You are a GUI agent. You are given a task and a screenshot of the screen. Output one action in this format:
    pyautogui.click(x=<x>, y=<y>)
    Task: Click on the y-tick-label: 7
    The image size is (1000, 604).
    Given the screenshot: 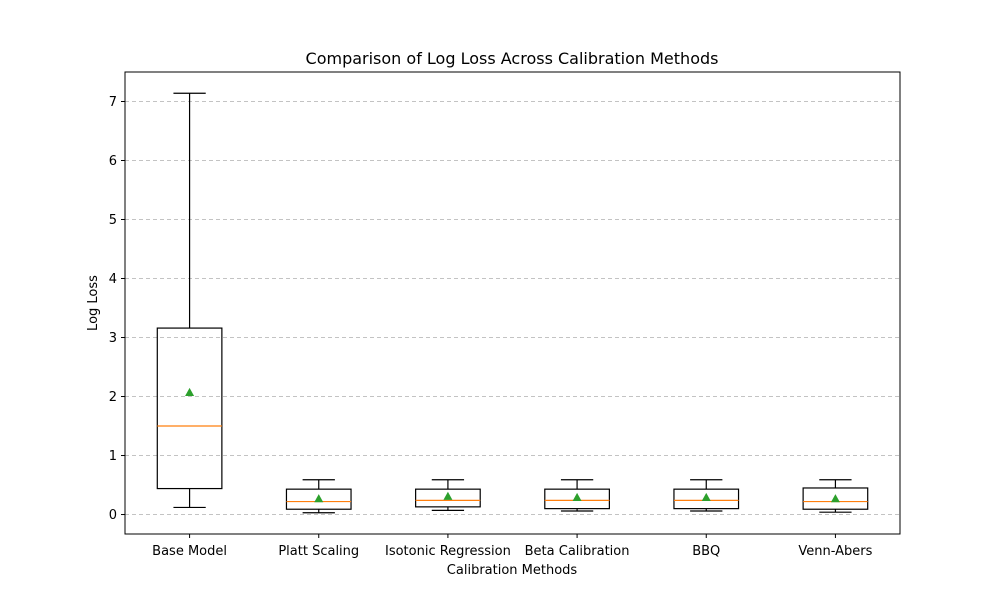 What is the action you would take?
    pyautogui.click(x=113, y=102)
    